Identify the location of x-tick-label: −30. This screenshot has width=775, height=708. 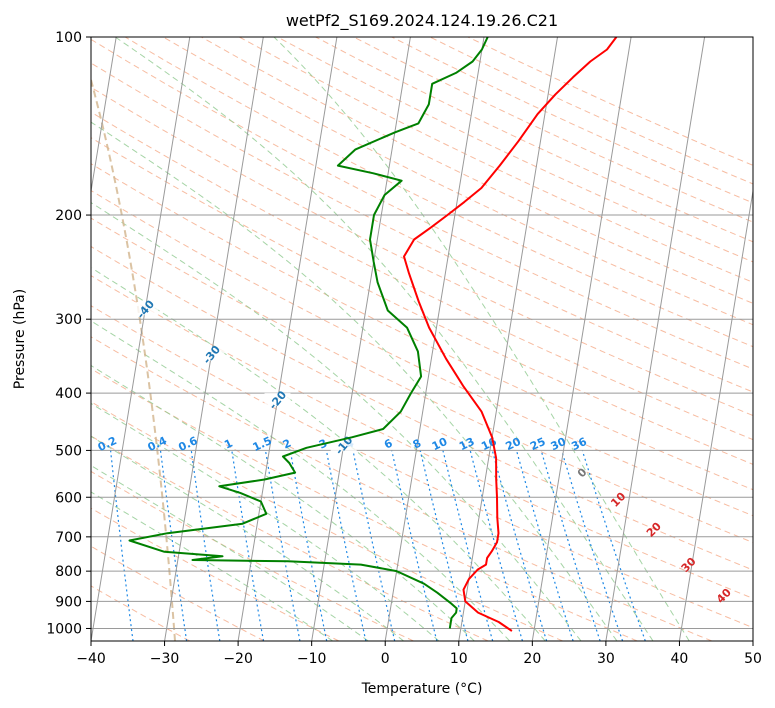
(165, 659).